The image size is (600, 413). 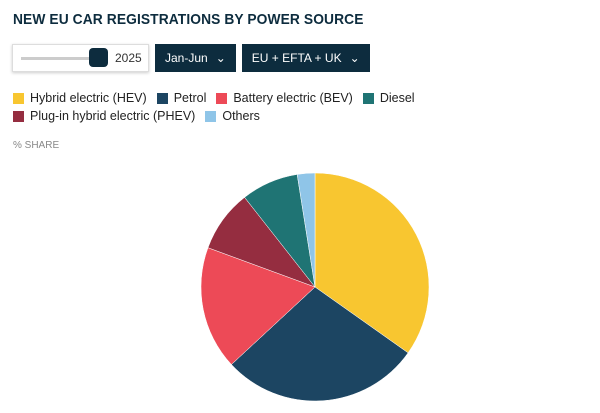 I want to click on legend-label: Hybrid electric (HEV), so click(x=88, y=98).